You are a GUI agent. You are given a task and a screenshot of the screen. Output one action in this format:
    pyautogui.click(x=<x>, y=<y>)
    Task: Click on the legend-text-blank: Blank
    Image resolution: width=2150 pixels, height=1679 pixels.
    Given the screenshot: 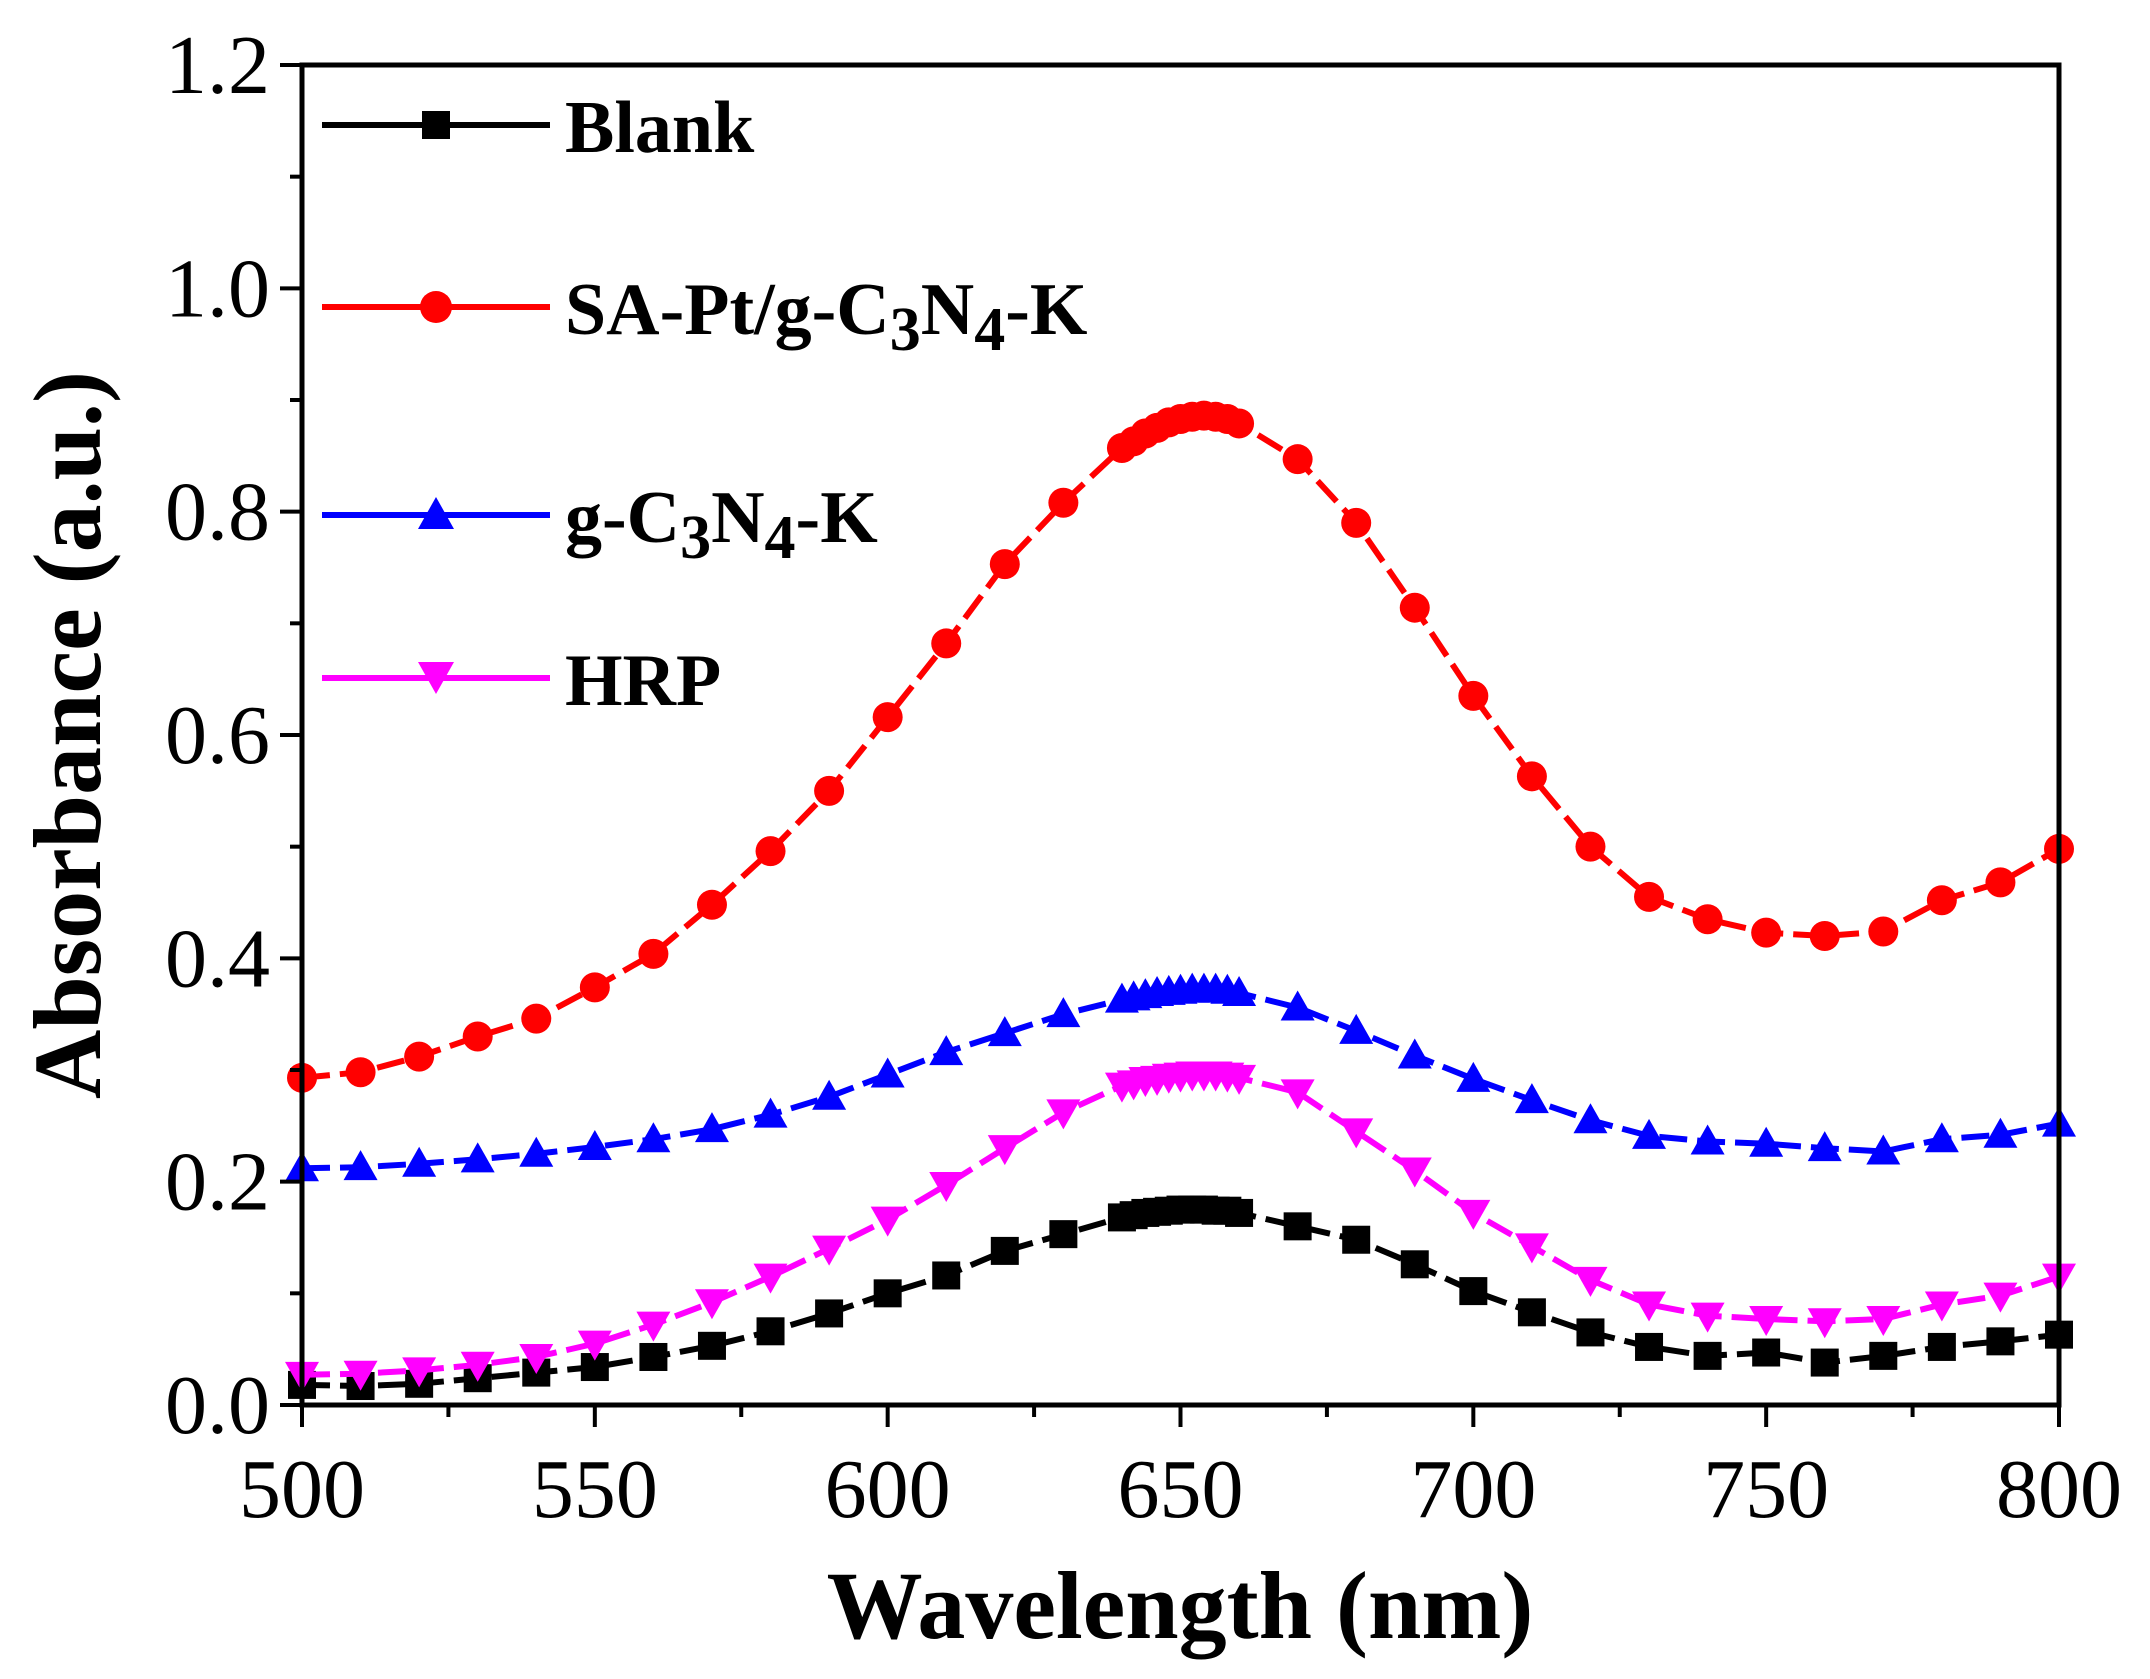 What is the action you would take?
    pyautogui.click(x=660, y=128)
    